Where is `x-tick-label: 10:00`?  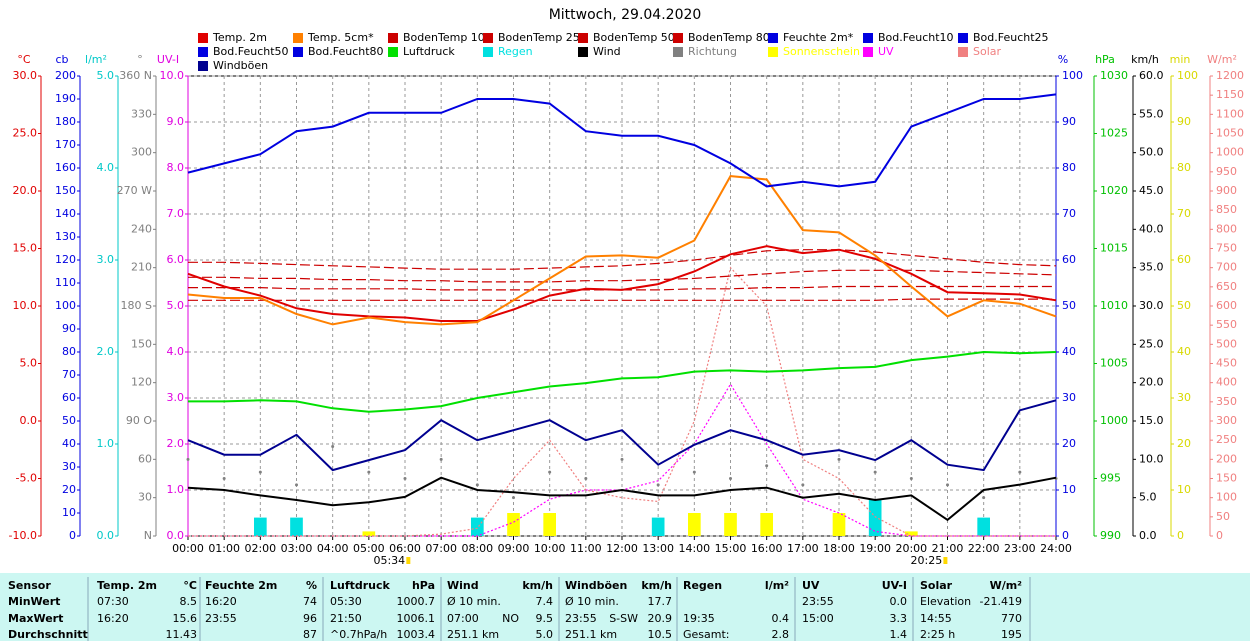
x-tick-label: 10:00 is located at coordinates (550, 548).